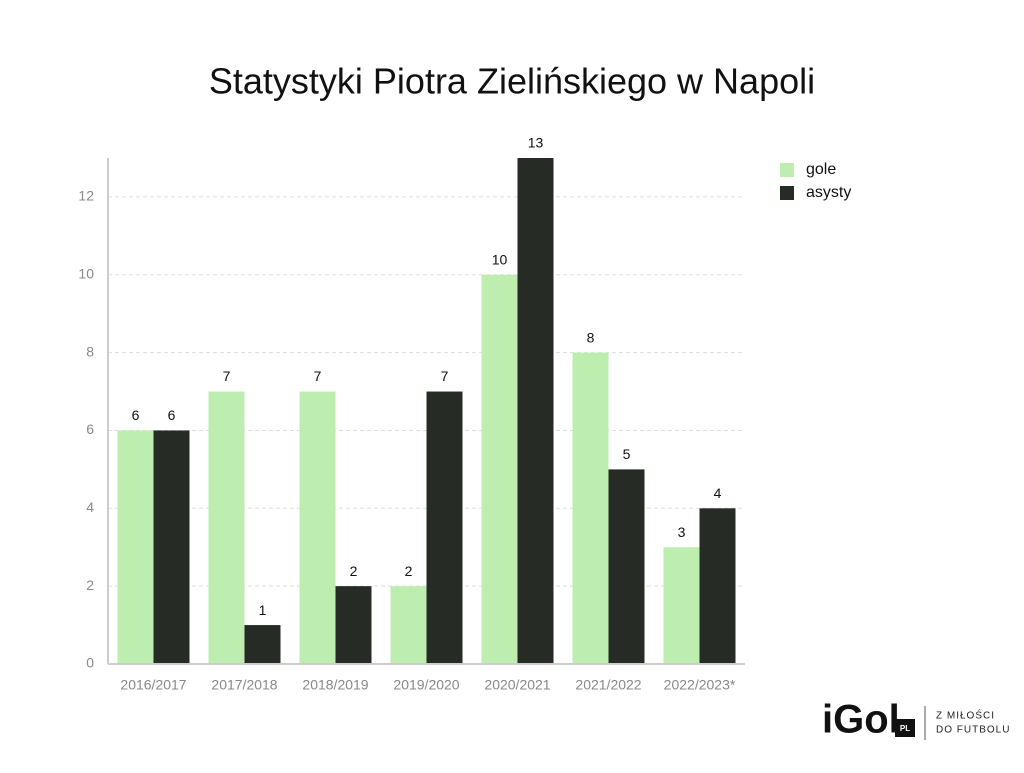  I want to click on x-tick-label: 2021/2022, so click(608, 685).